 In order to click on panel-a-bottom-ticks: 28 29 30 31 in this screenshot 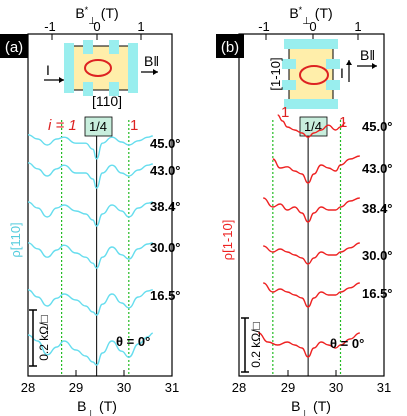, I will do `click(100, 382)`.